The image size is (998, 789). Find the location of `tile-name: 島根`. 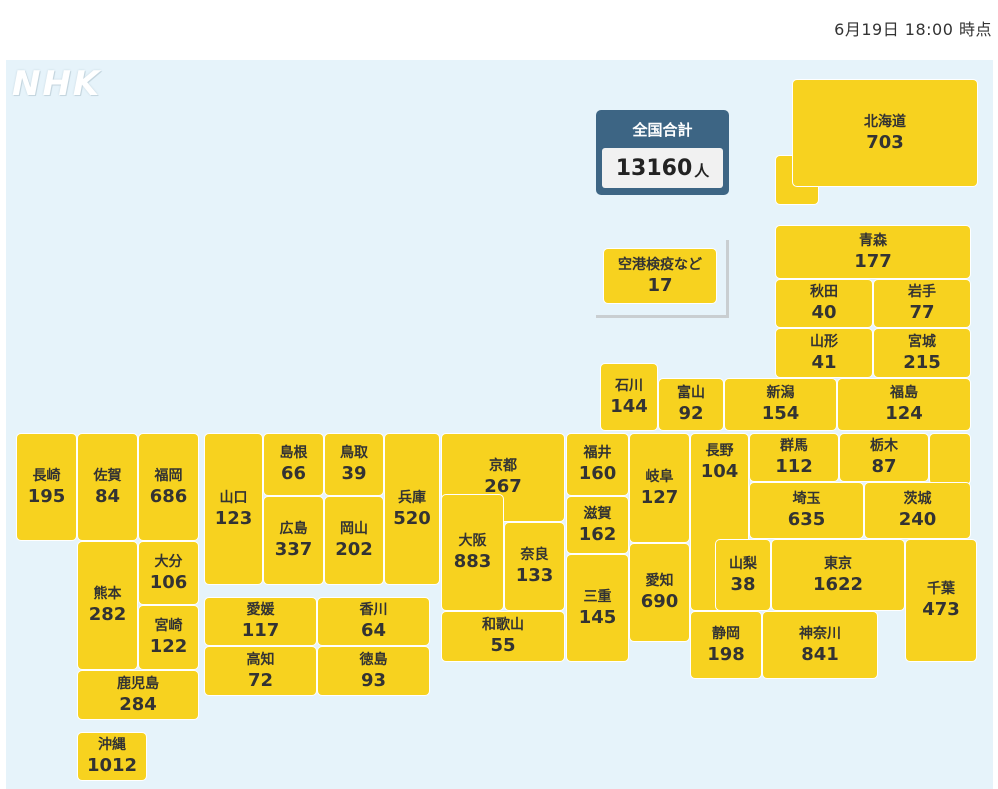

tile-name: 島根 is located at coordinates (293, 453).